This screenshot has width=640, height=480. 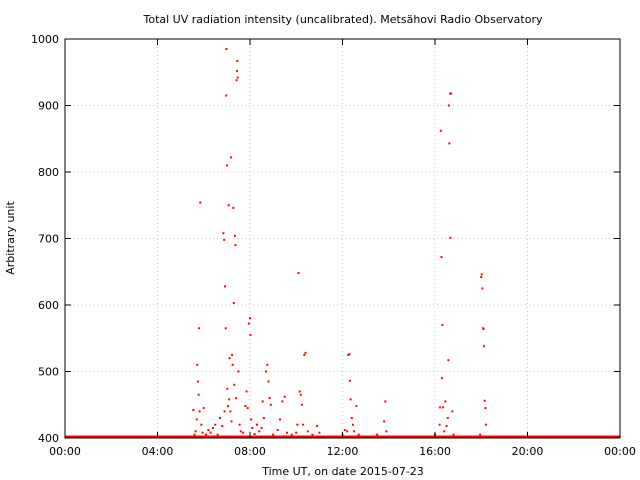 What do you see at coordinates (10, 238) in the screenshot?
I see `y-axis-label: Arbitrary unit` at bounding box center [10, 238].